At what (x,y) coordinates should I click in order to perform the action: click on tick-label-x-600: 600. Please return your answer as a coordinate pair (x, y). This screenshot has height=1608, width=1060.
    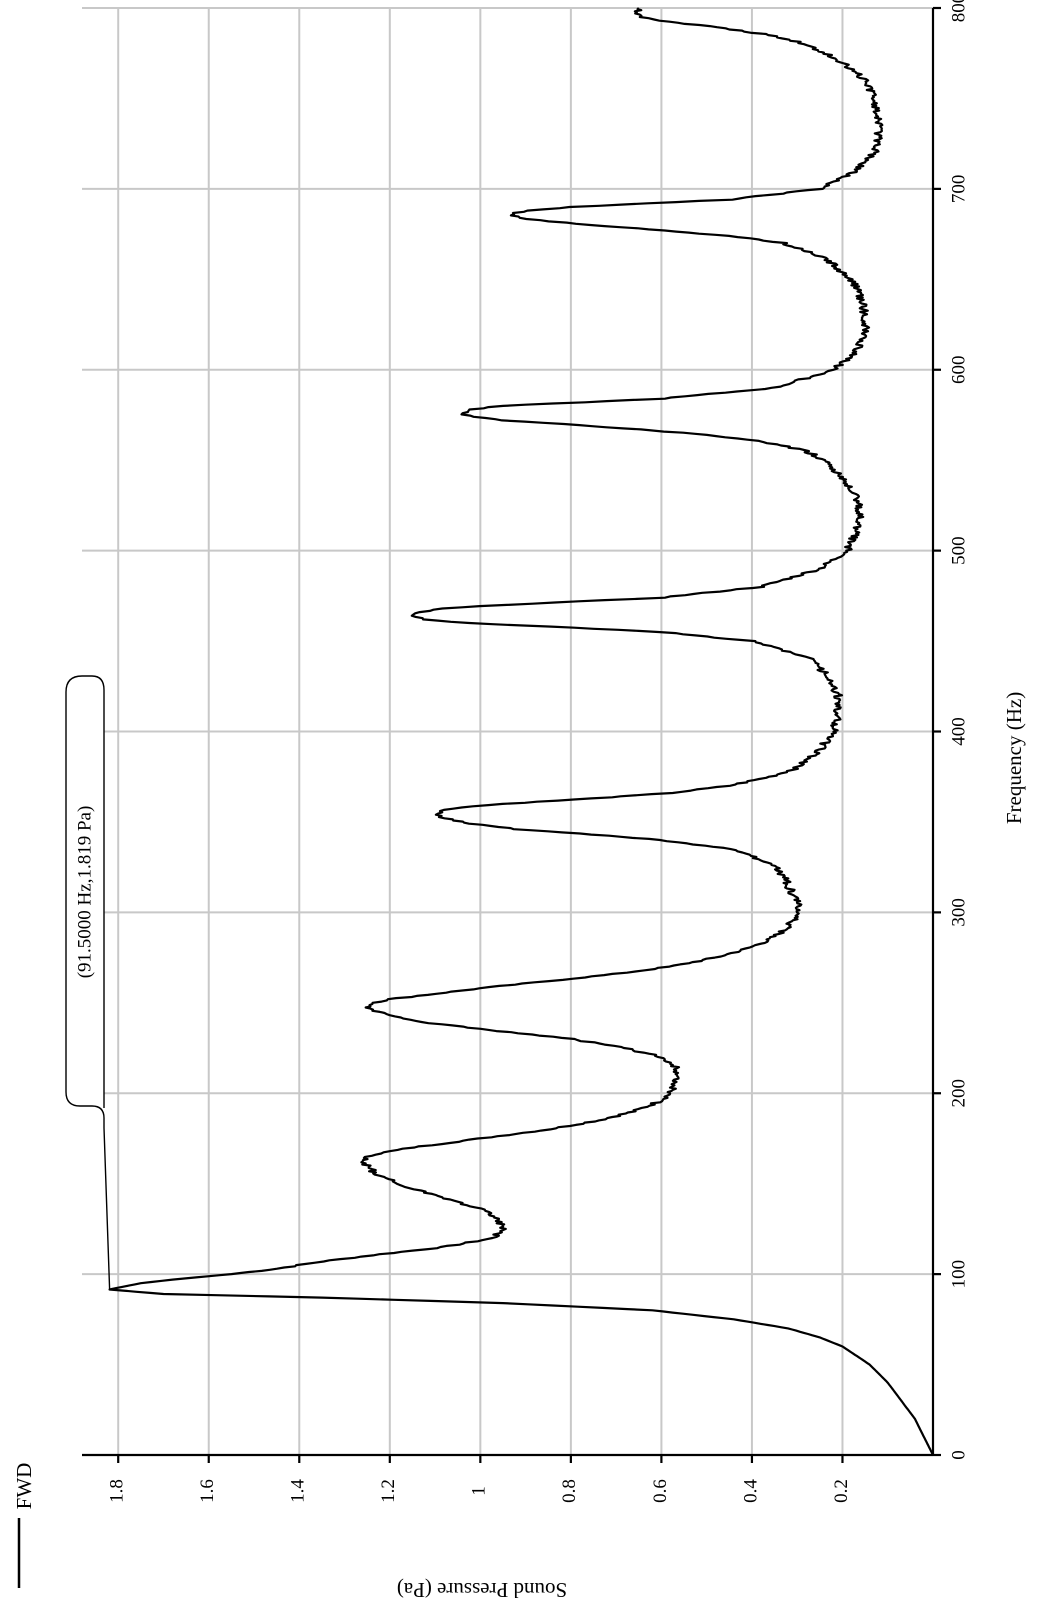
    Looking at the image, I should click on (958, 370).